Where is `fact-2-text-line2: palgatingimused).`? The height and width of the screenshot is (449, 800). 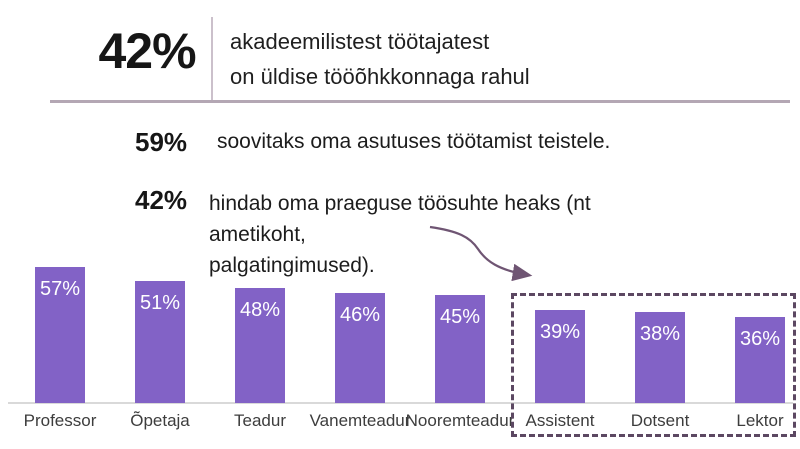
fact-2-text-line2: palgatingimused). is located at coordinates (292, 265).